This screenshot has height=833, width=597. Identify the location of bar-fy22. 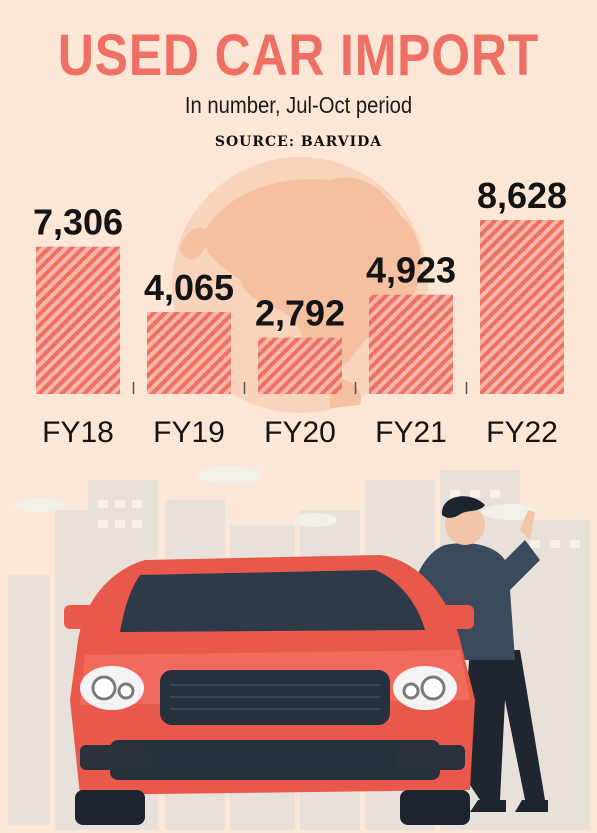
(522, 307).